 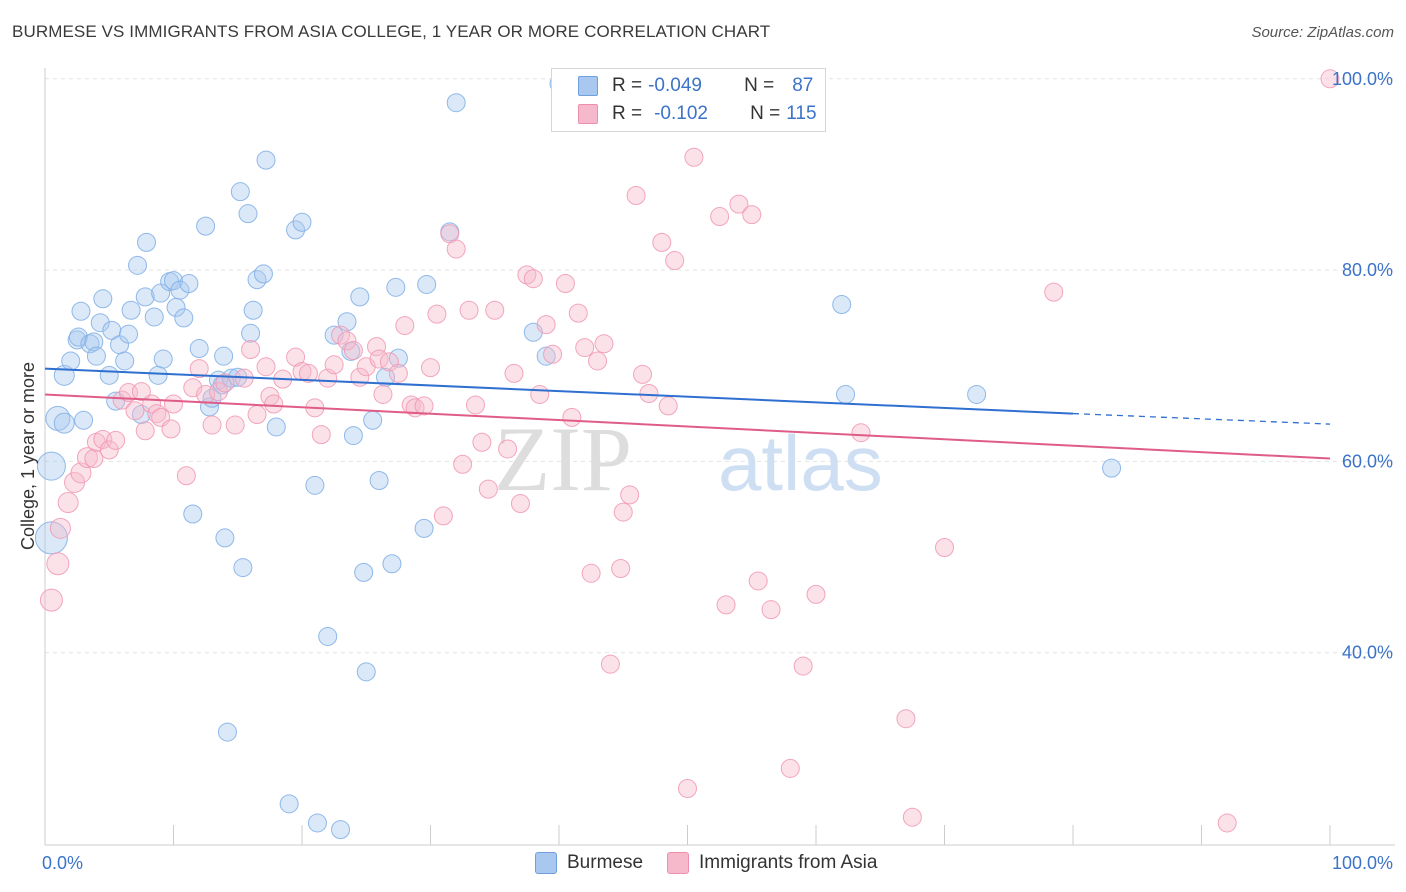 I want to click on trend-lines, so click(x=687, y=413).